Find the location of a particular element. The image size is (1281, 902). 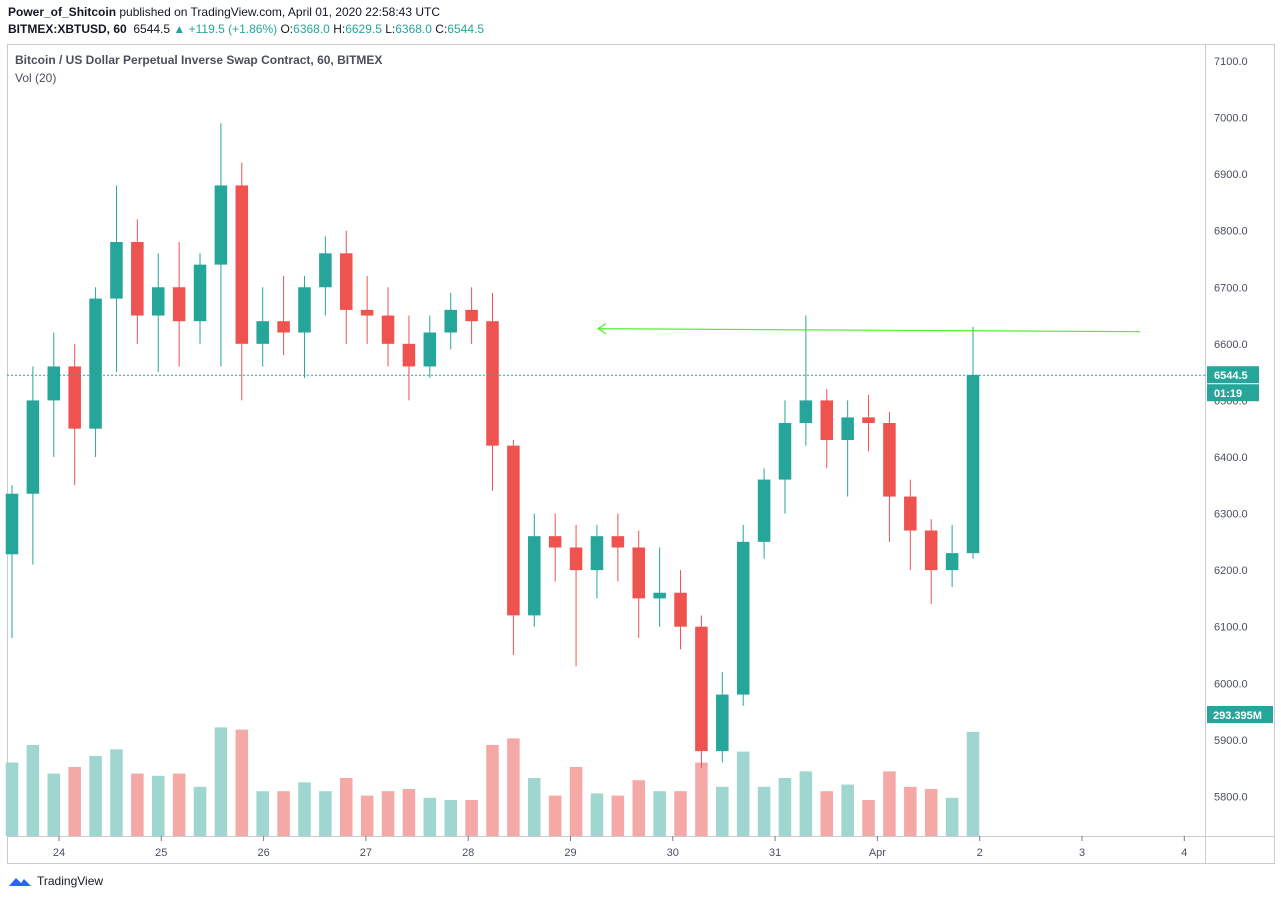

symbol-label: BITMEX:XBTUSD, 60 is located at coordinates (67, 29).